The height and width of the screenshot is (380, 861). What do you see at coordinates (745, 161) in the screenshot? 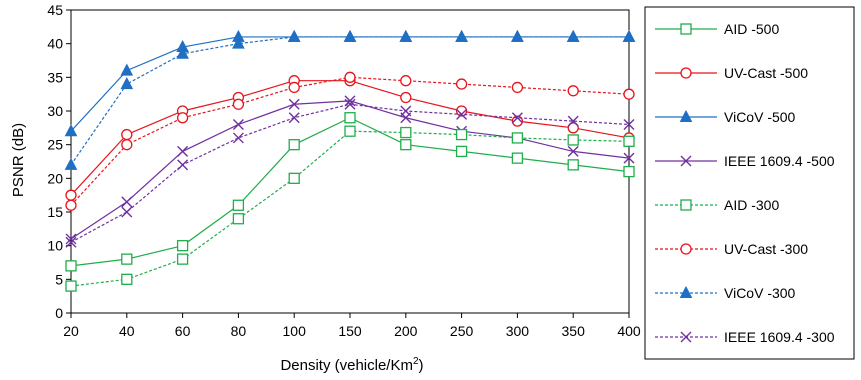
I see `legend-item-ieee-1609-4-500: IEEE 1609.4 -500` at bounding box center [745, 161].